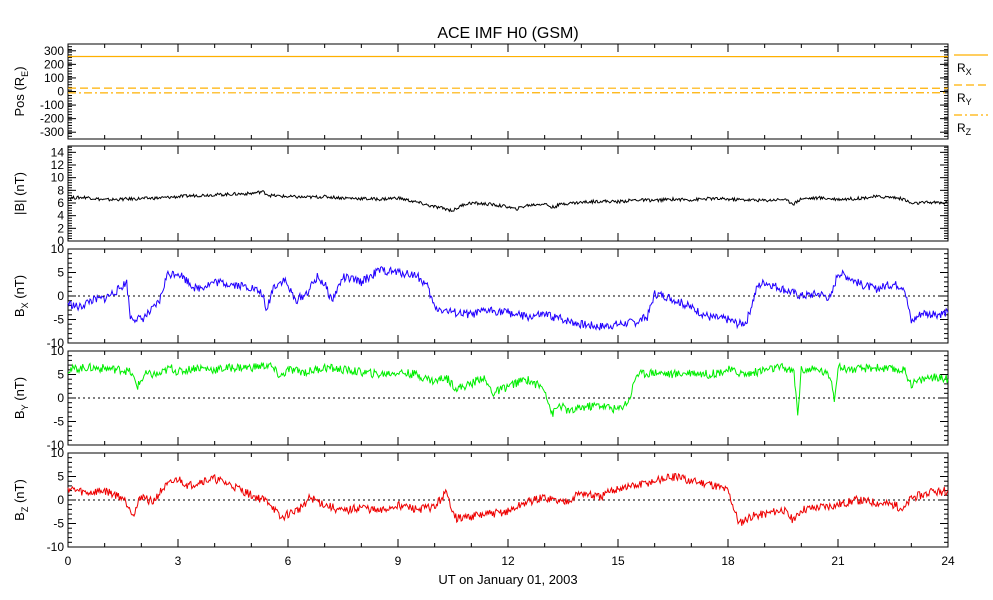 The height and width of the screenshot is (600, 993). What do you see at coordinates (60, 203) in the screenshot?
I see `y-tick-label: 6` at bounding box center [60, 203].